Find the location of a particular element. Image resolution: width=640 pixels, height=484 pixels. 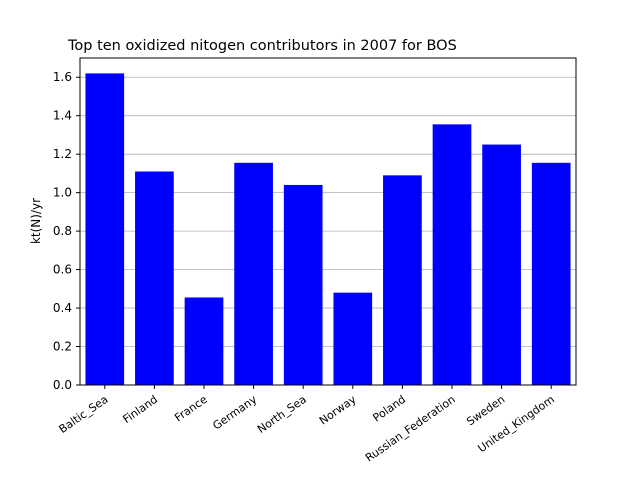

bar-finland is located at coordinates (154, 278).